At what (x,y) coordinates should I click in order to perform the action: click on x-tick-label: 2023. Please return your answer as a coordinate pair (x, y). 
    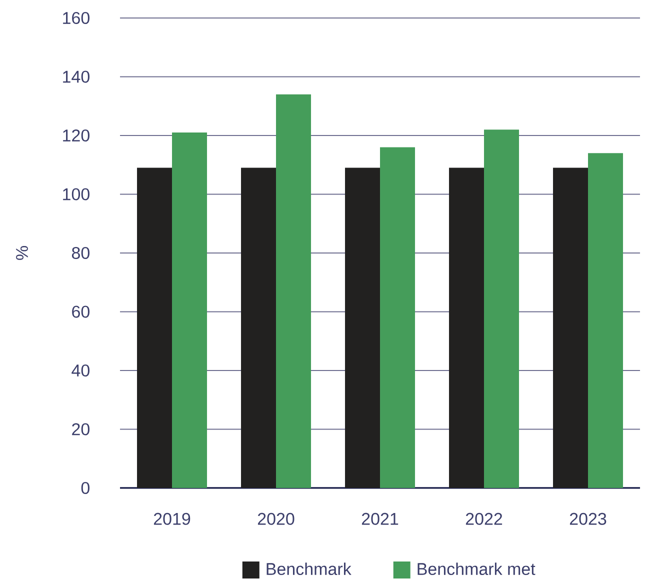
    Looking at the image, I should click on (588, 518).